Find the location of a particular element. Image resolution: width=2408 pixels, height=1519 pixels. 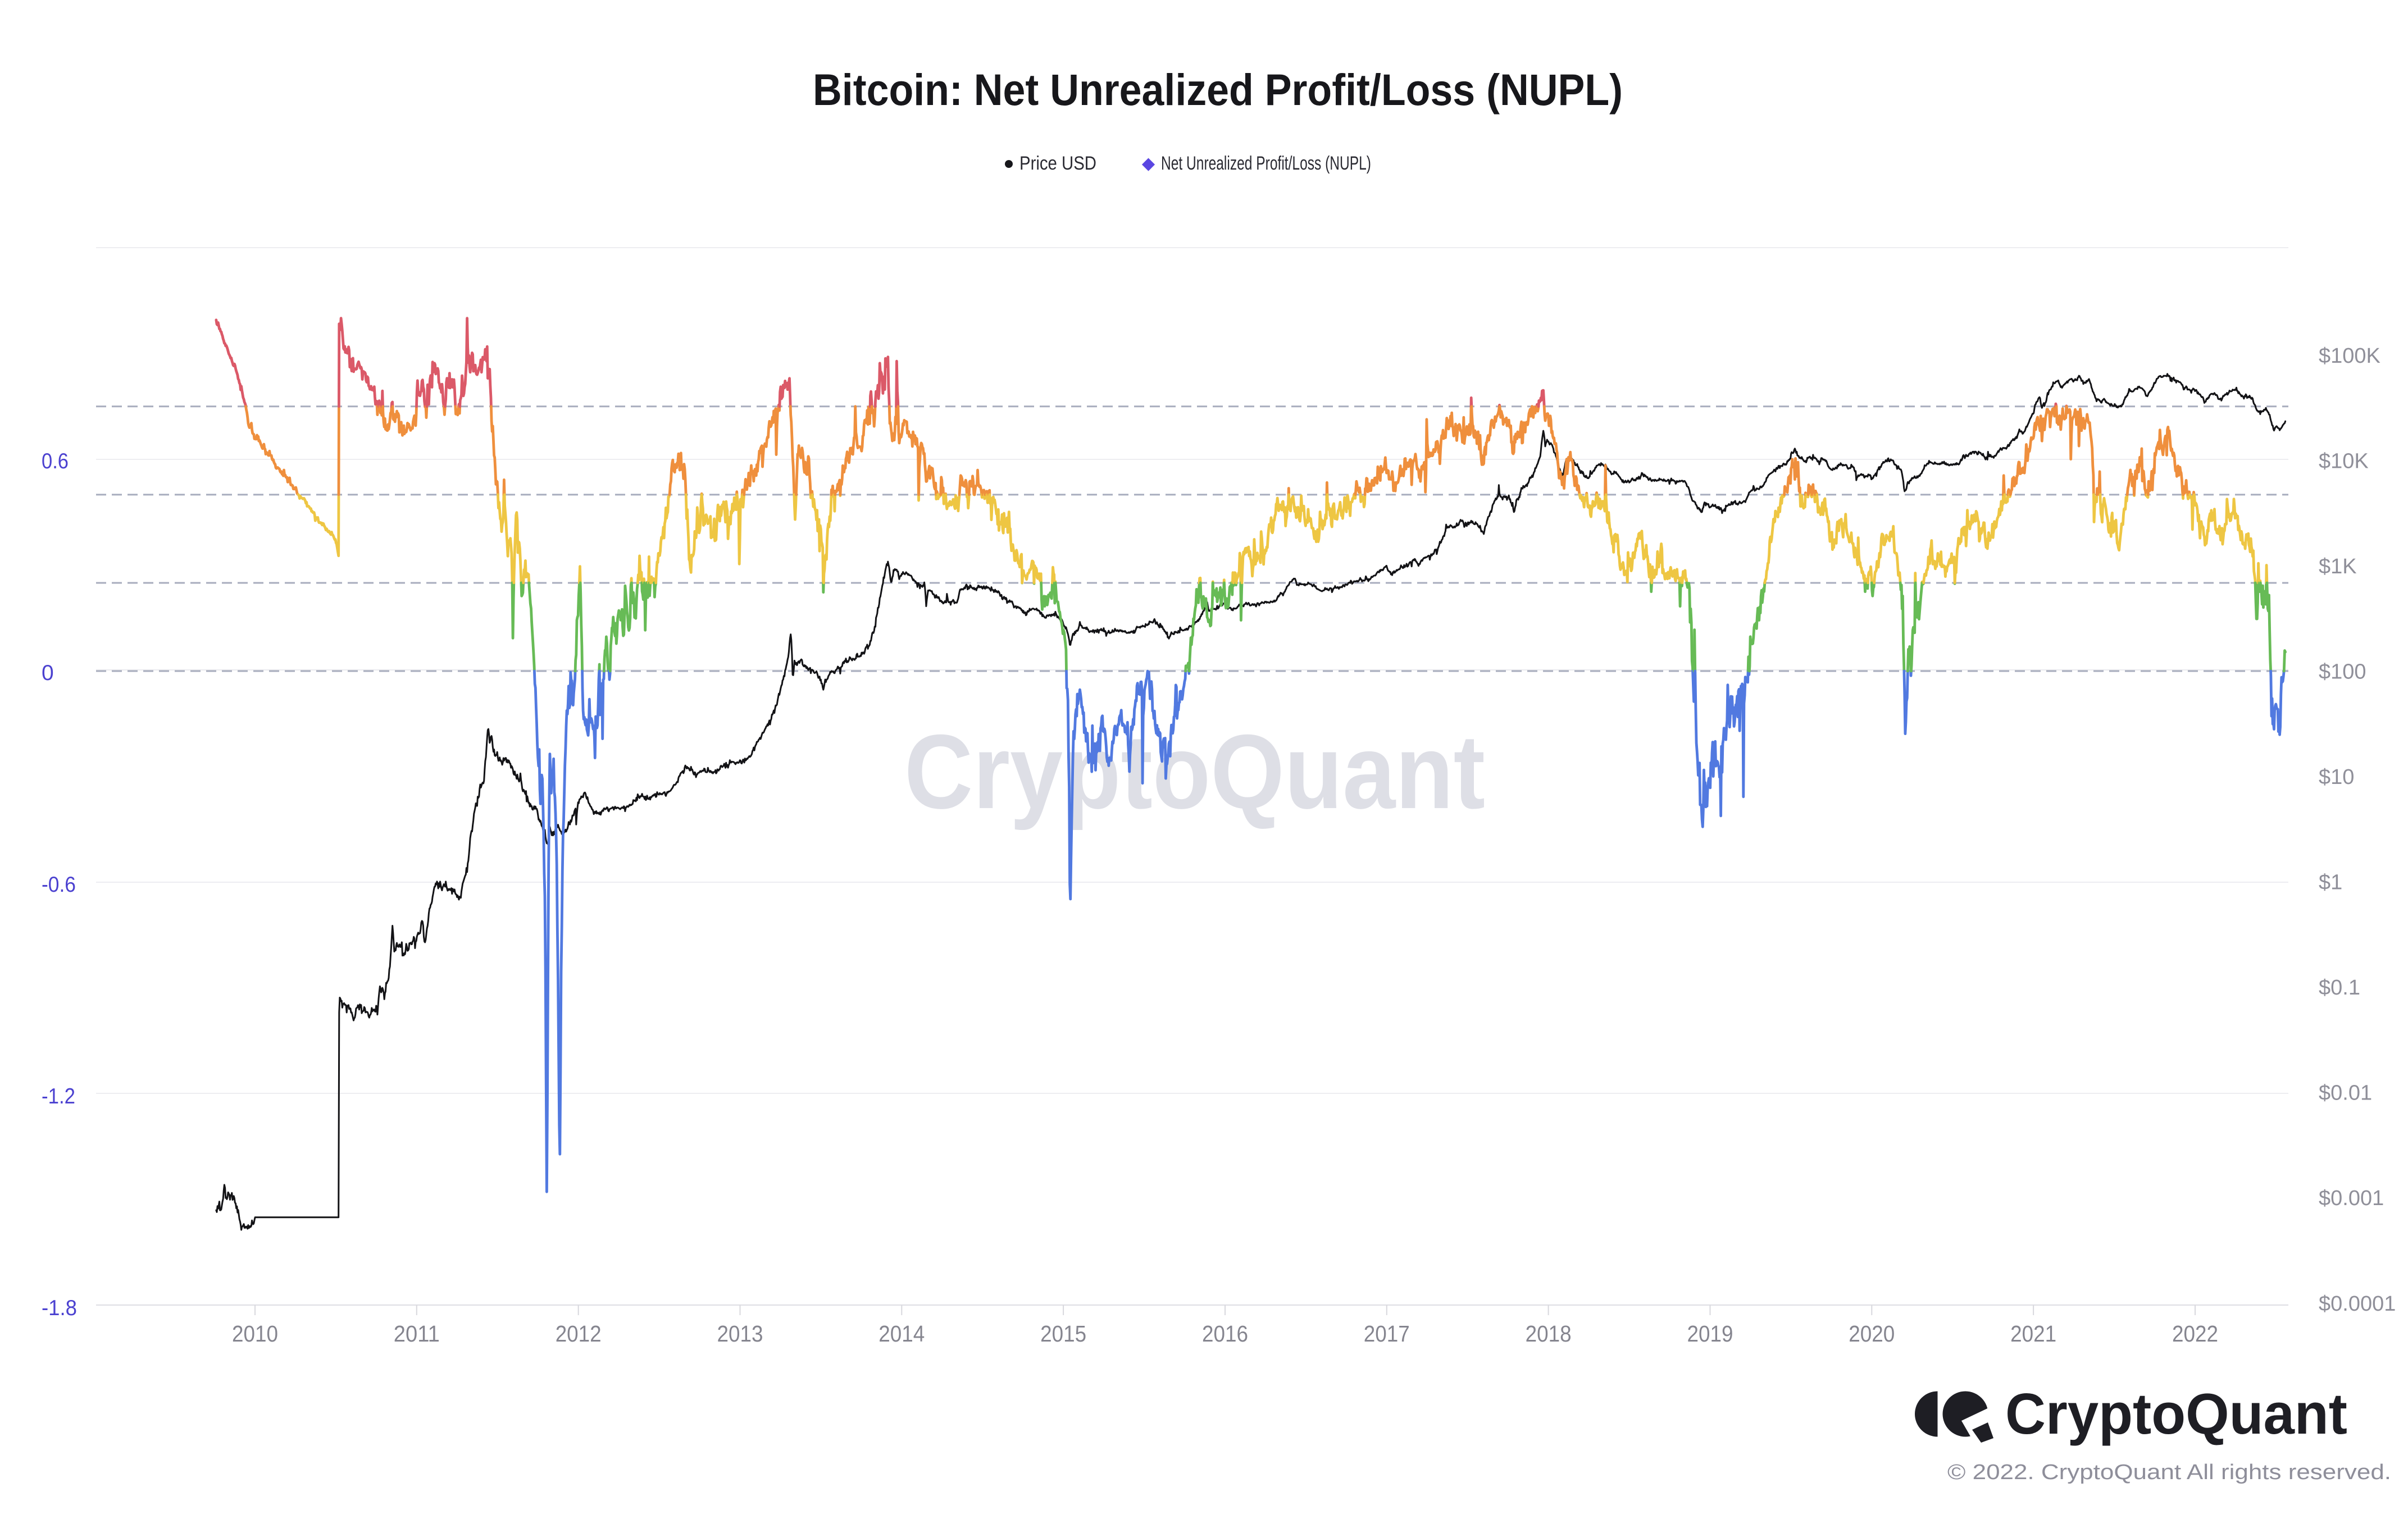

svg-text: 2021 is located at coordinates (2033, 1334).